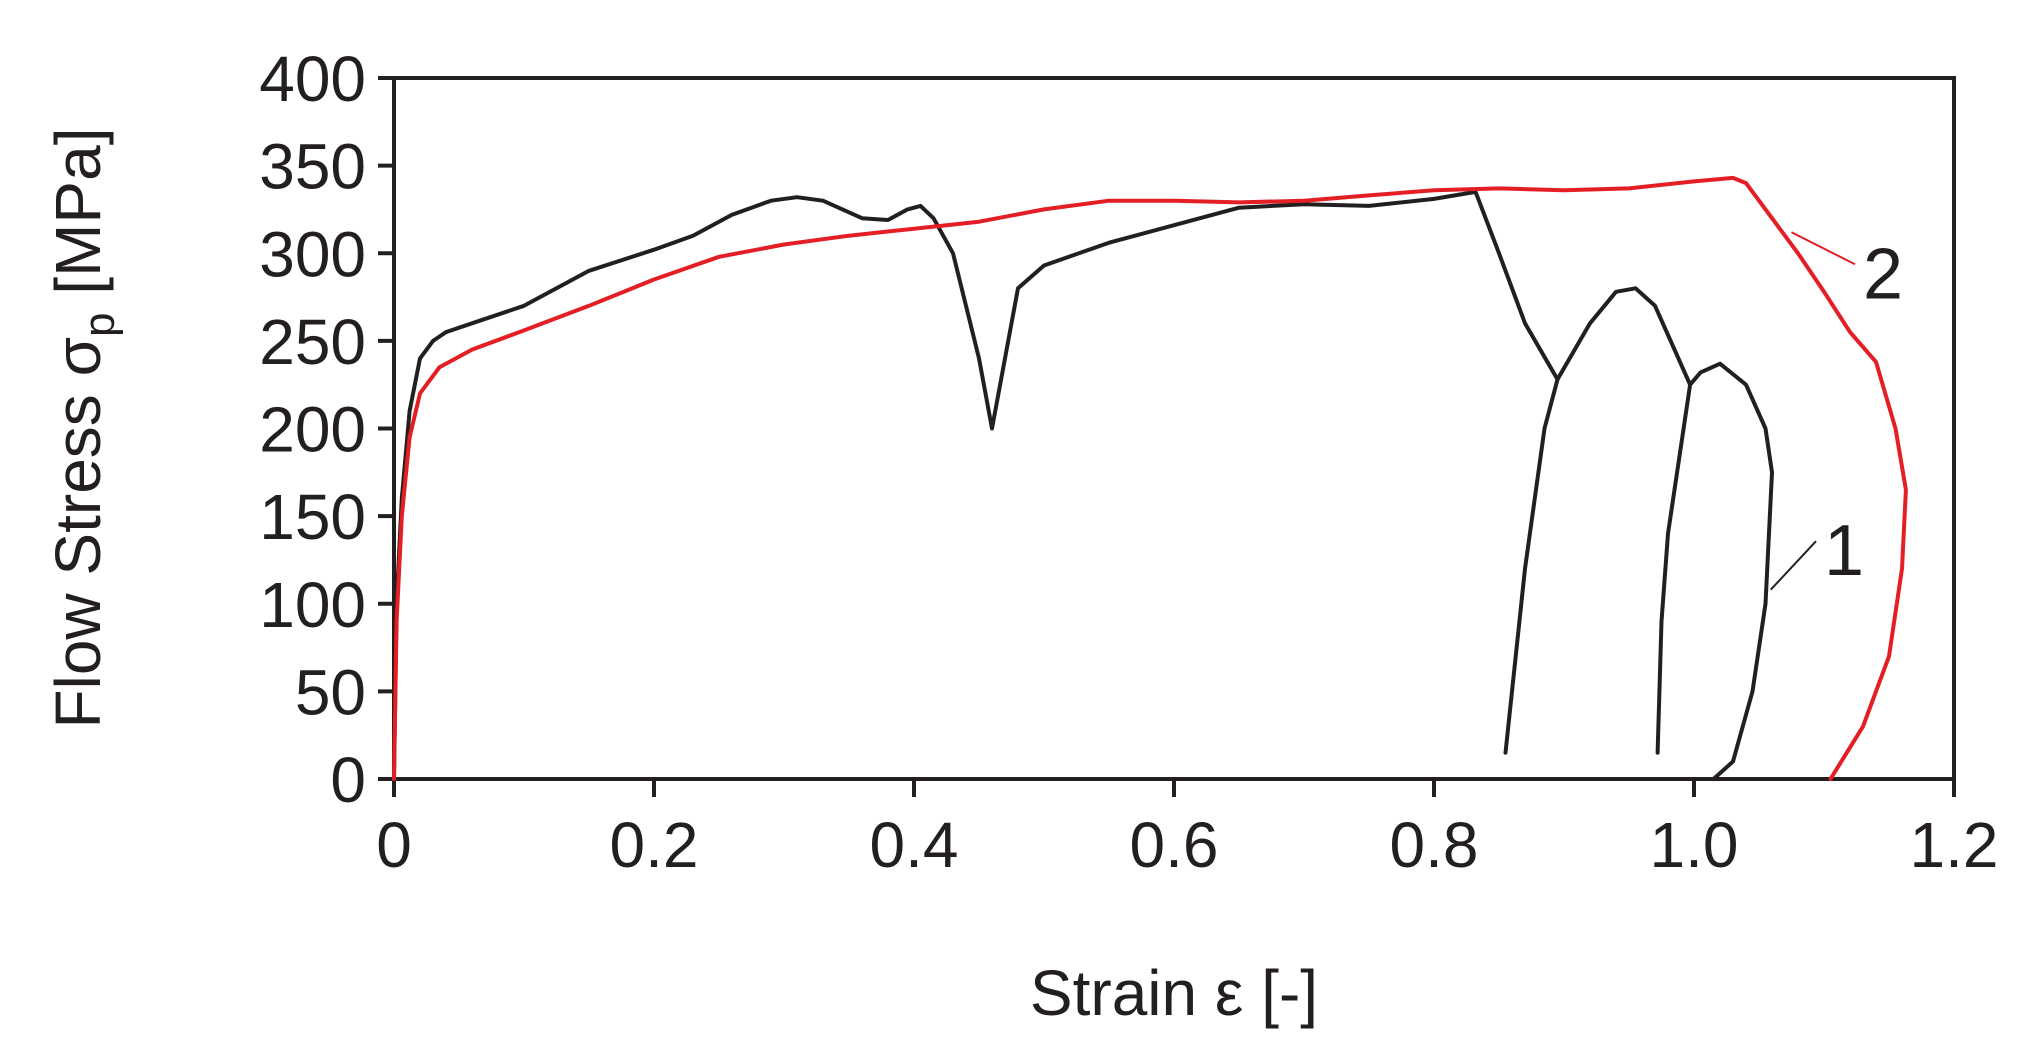 Image resolution: width=2037 pixels, height=1050 pixels. What do you see at coordinates (394, 845) in the screenshot?
I see `x-tick-label: 0` at bounding box center [394, 845].